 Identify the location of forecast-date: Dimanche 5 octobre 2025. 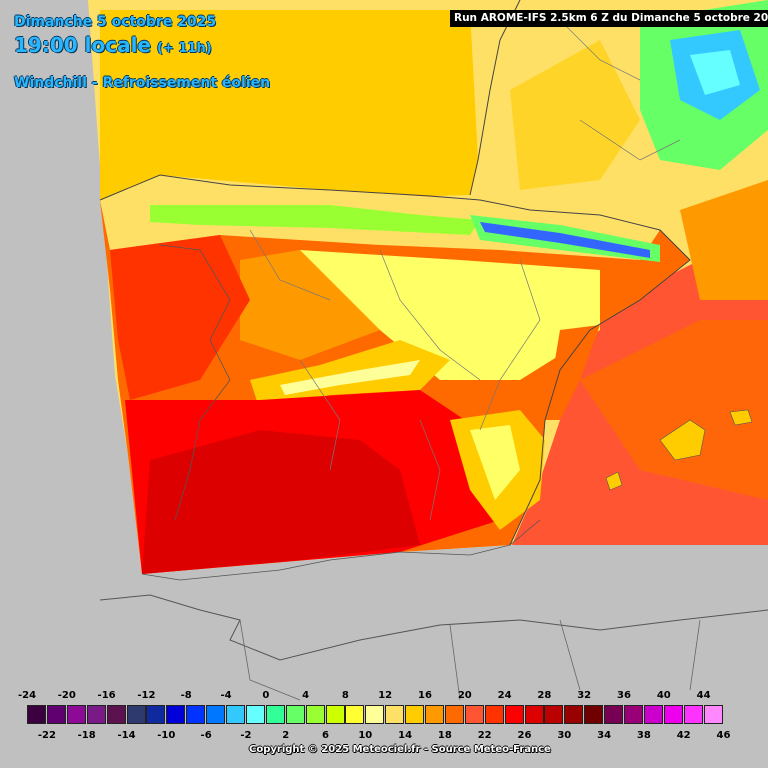
(115, 22).